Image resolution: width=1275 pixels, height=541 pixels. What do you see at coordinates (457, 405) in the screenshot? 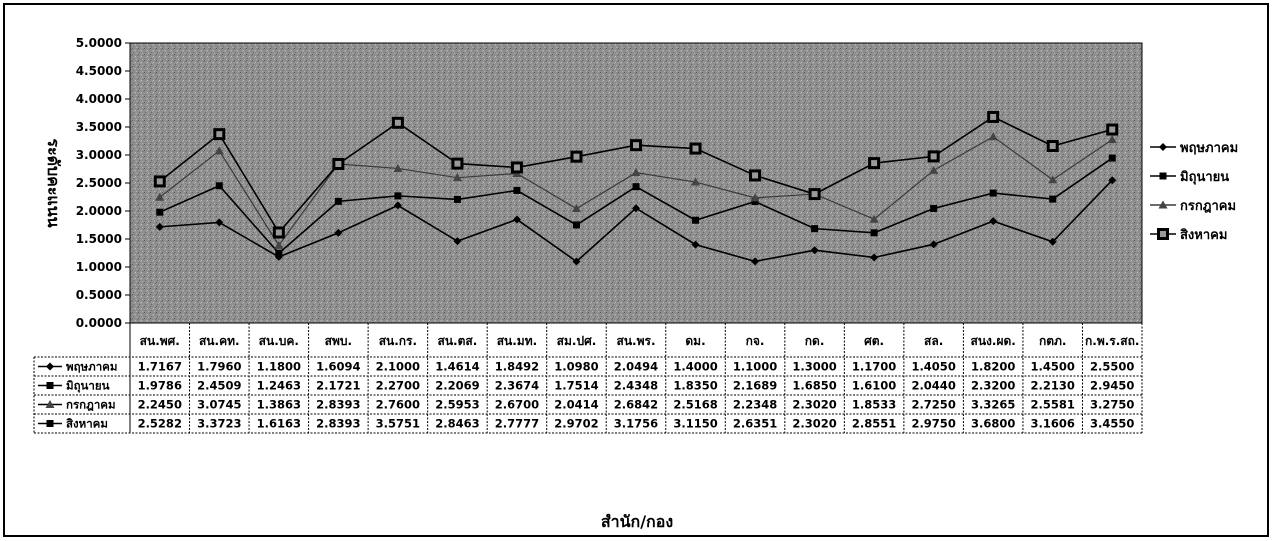
I see `table-cell: 2.5953` at bounding box center [457, 405].